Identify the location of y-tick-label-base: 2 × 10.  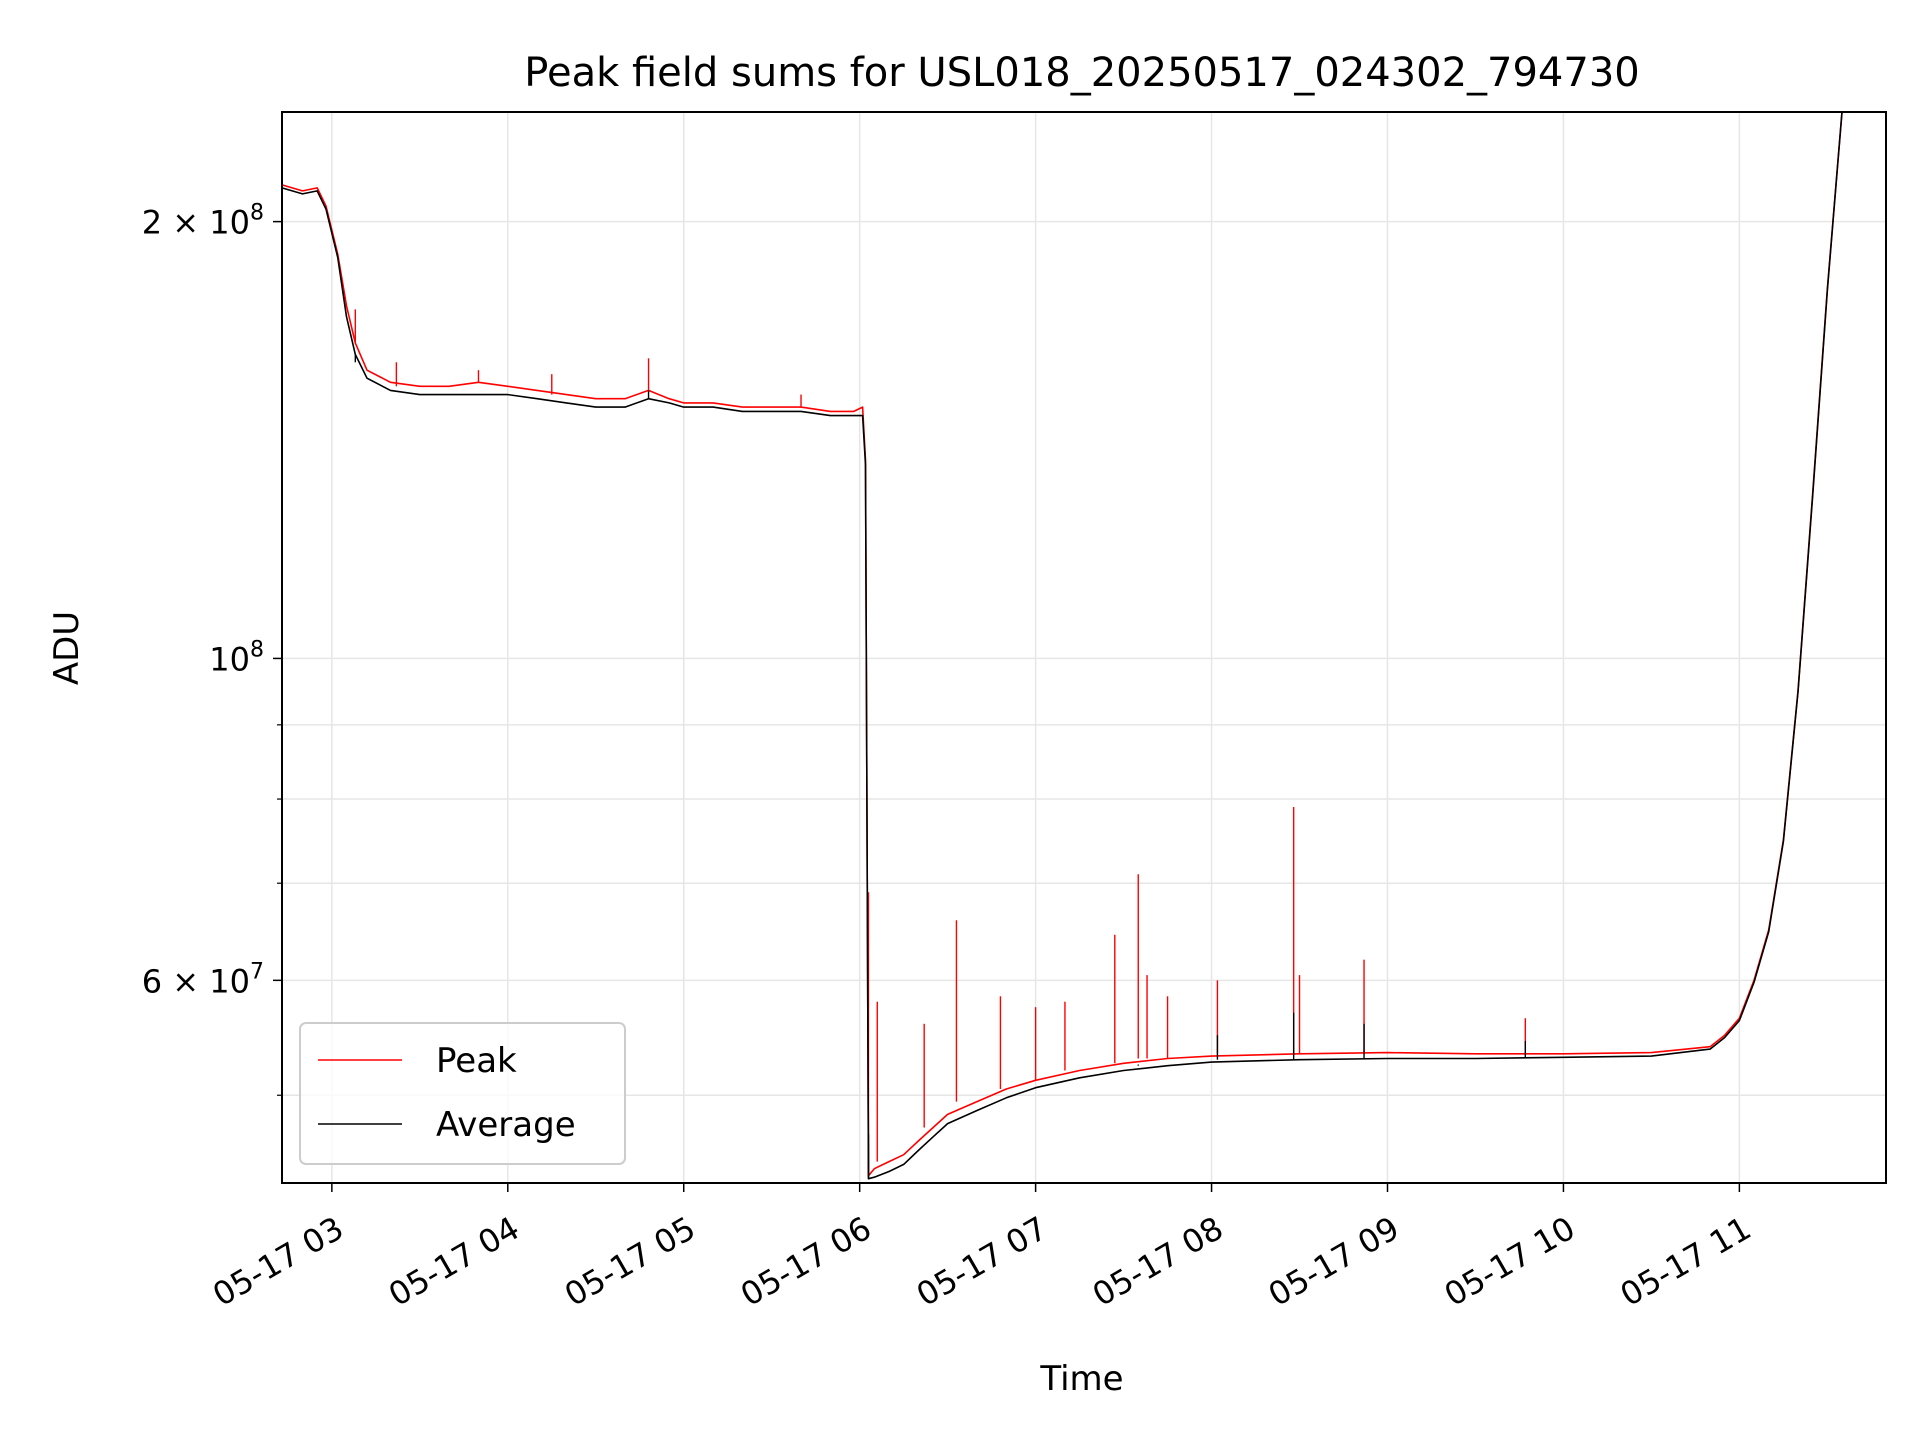
(196, 223).